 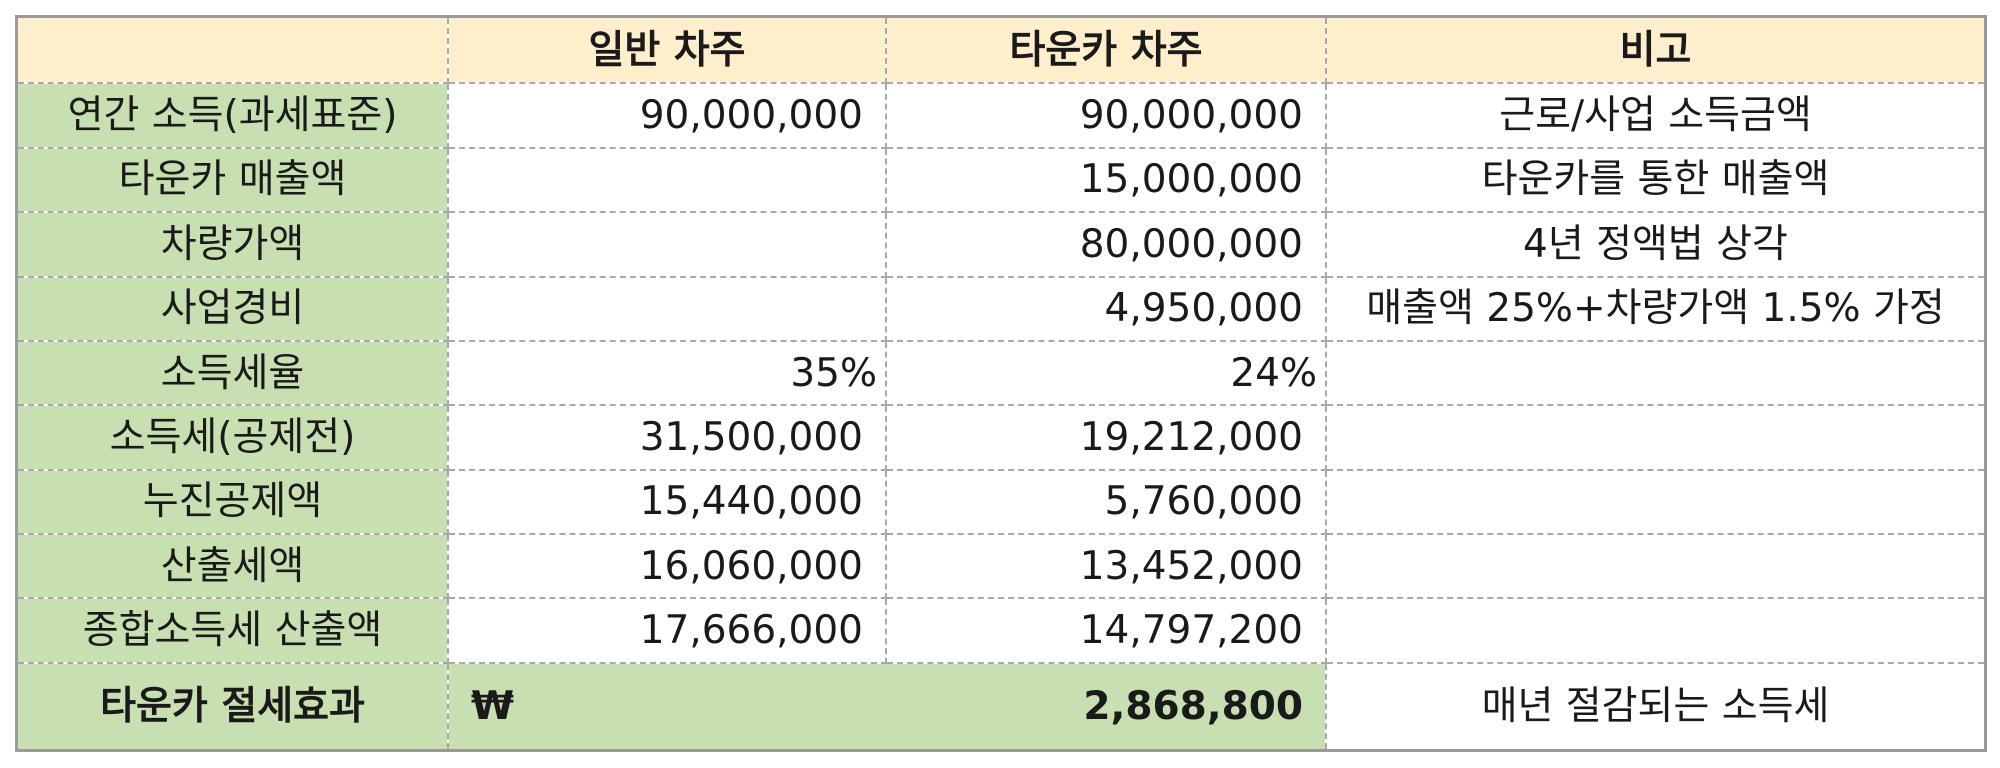 I want to click on row-label-tax-saving-effect: 타운카 절세효과, so click(x=233, y=705).